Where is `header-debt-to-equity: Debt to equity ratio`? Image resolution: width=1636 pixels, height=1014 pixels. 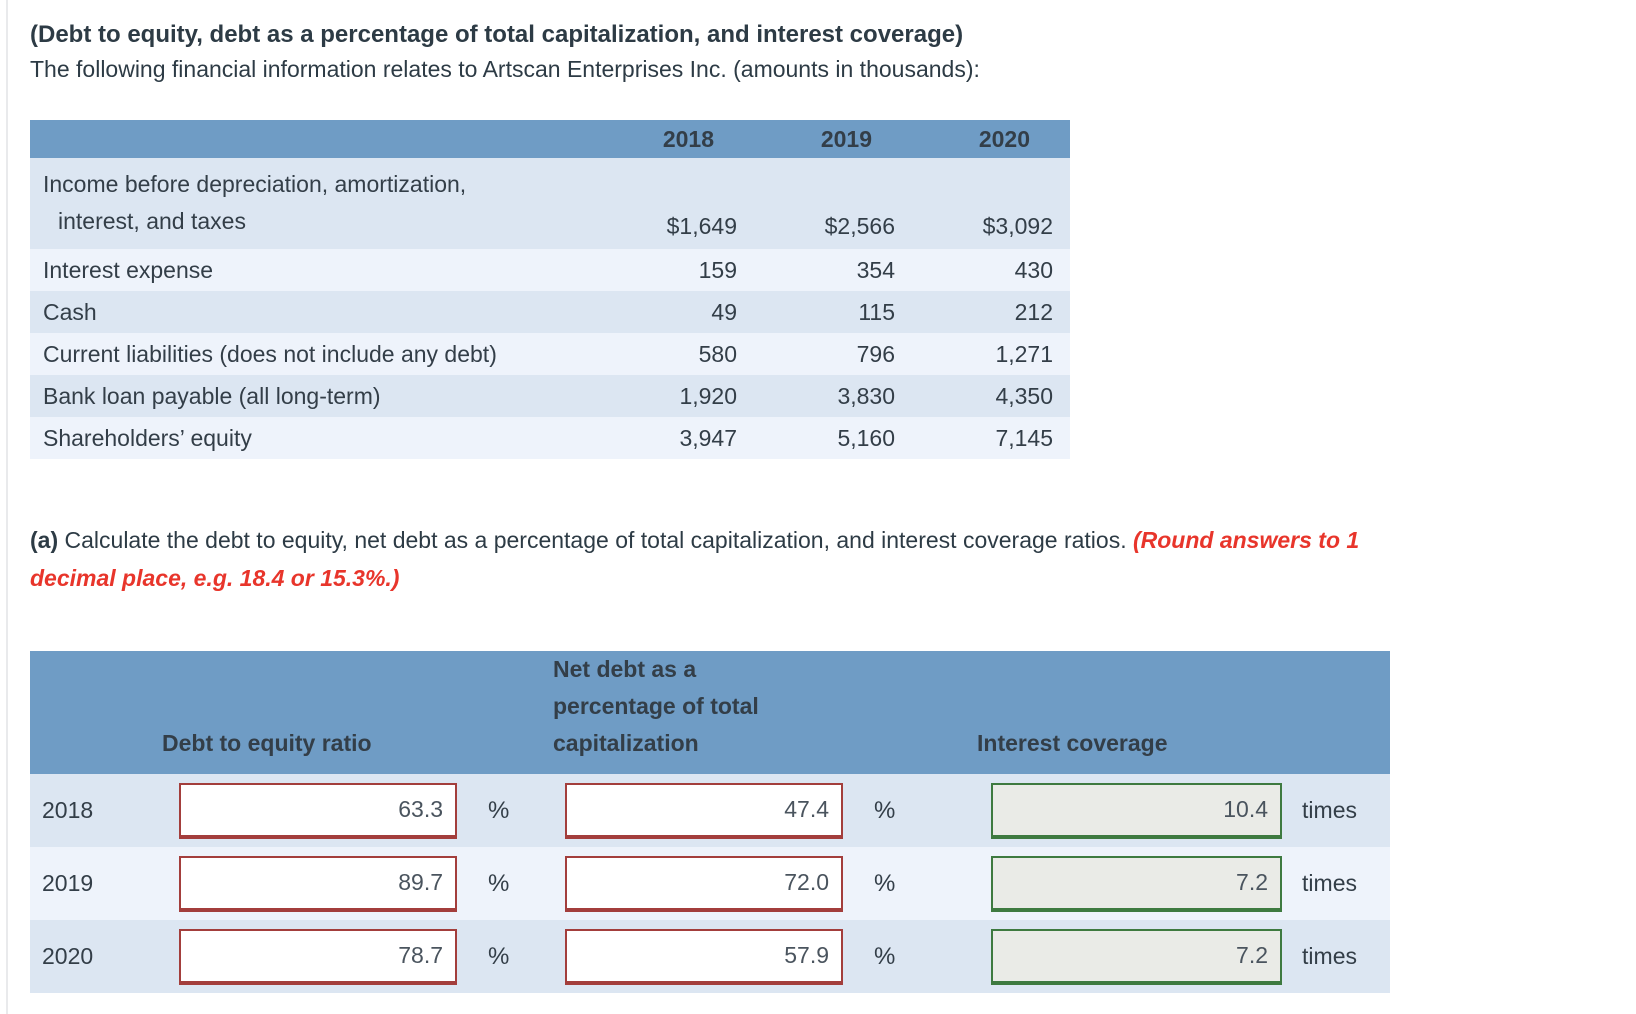 header-debt-to-equity: Debt to equity ratio is located at coordinates (244, 712).